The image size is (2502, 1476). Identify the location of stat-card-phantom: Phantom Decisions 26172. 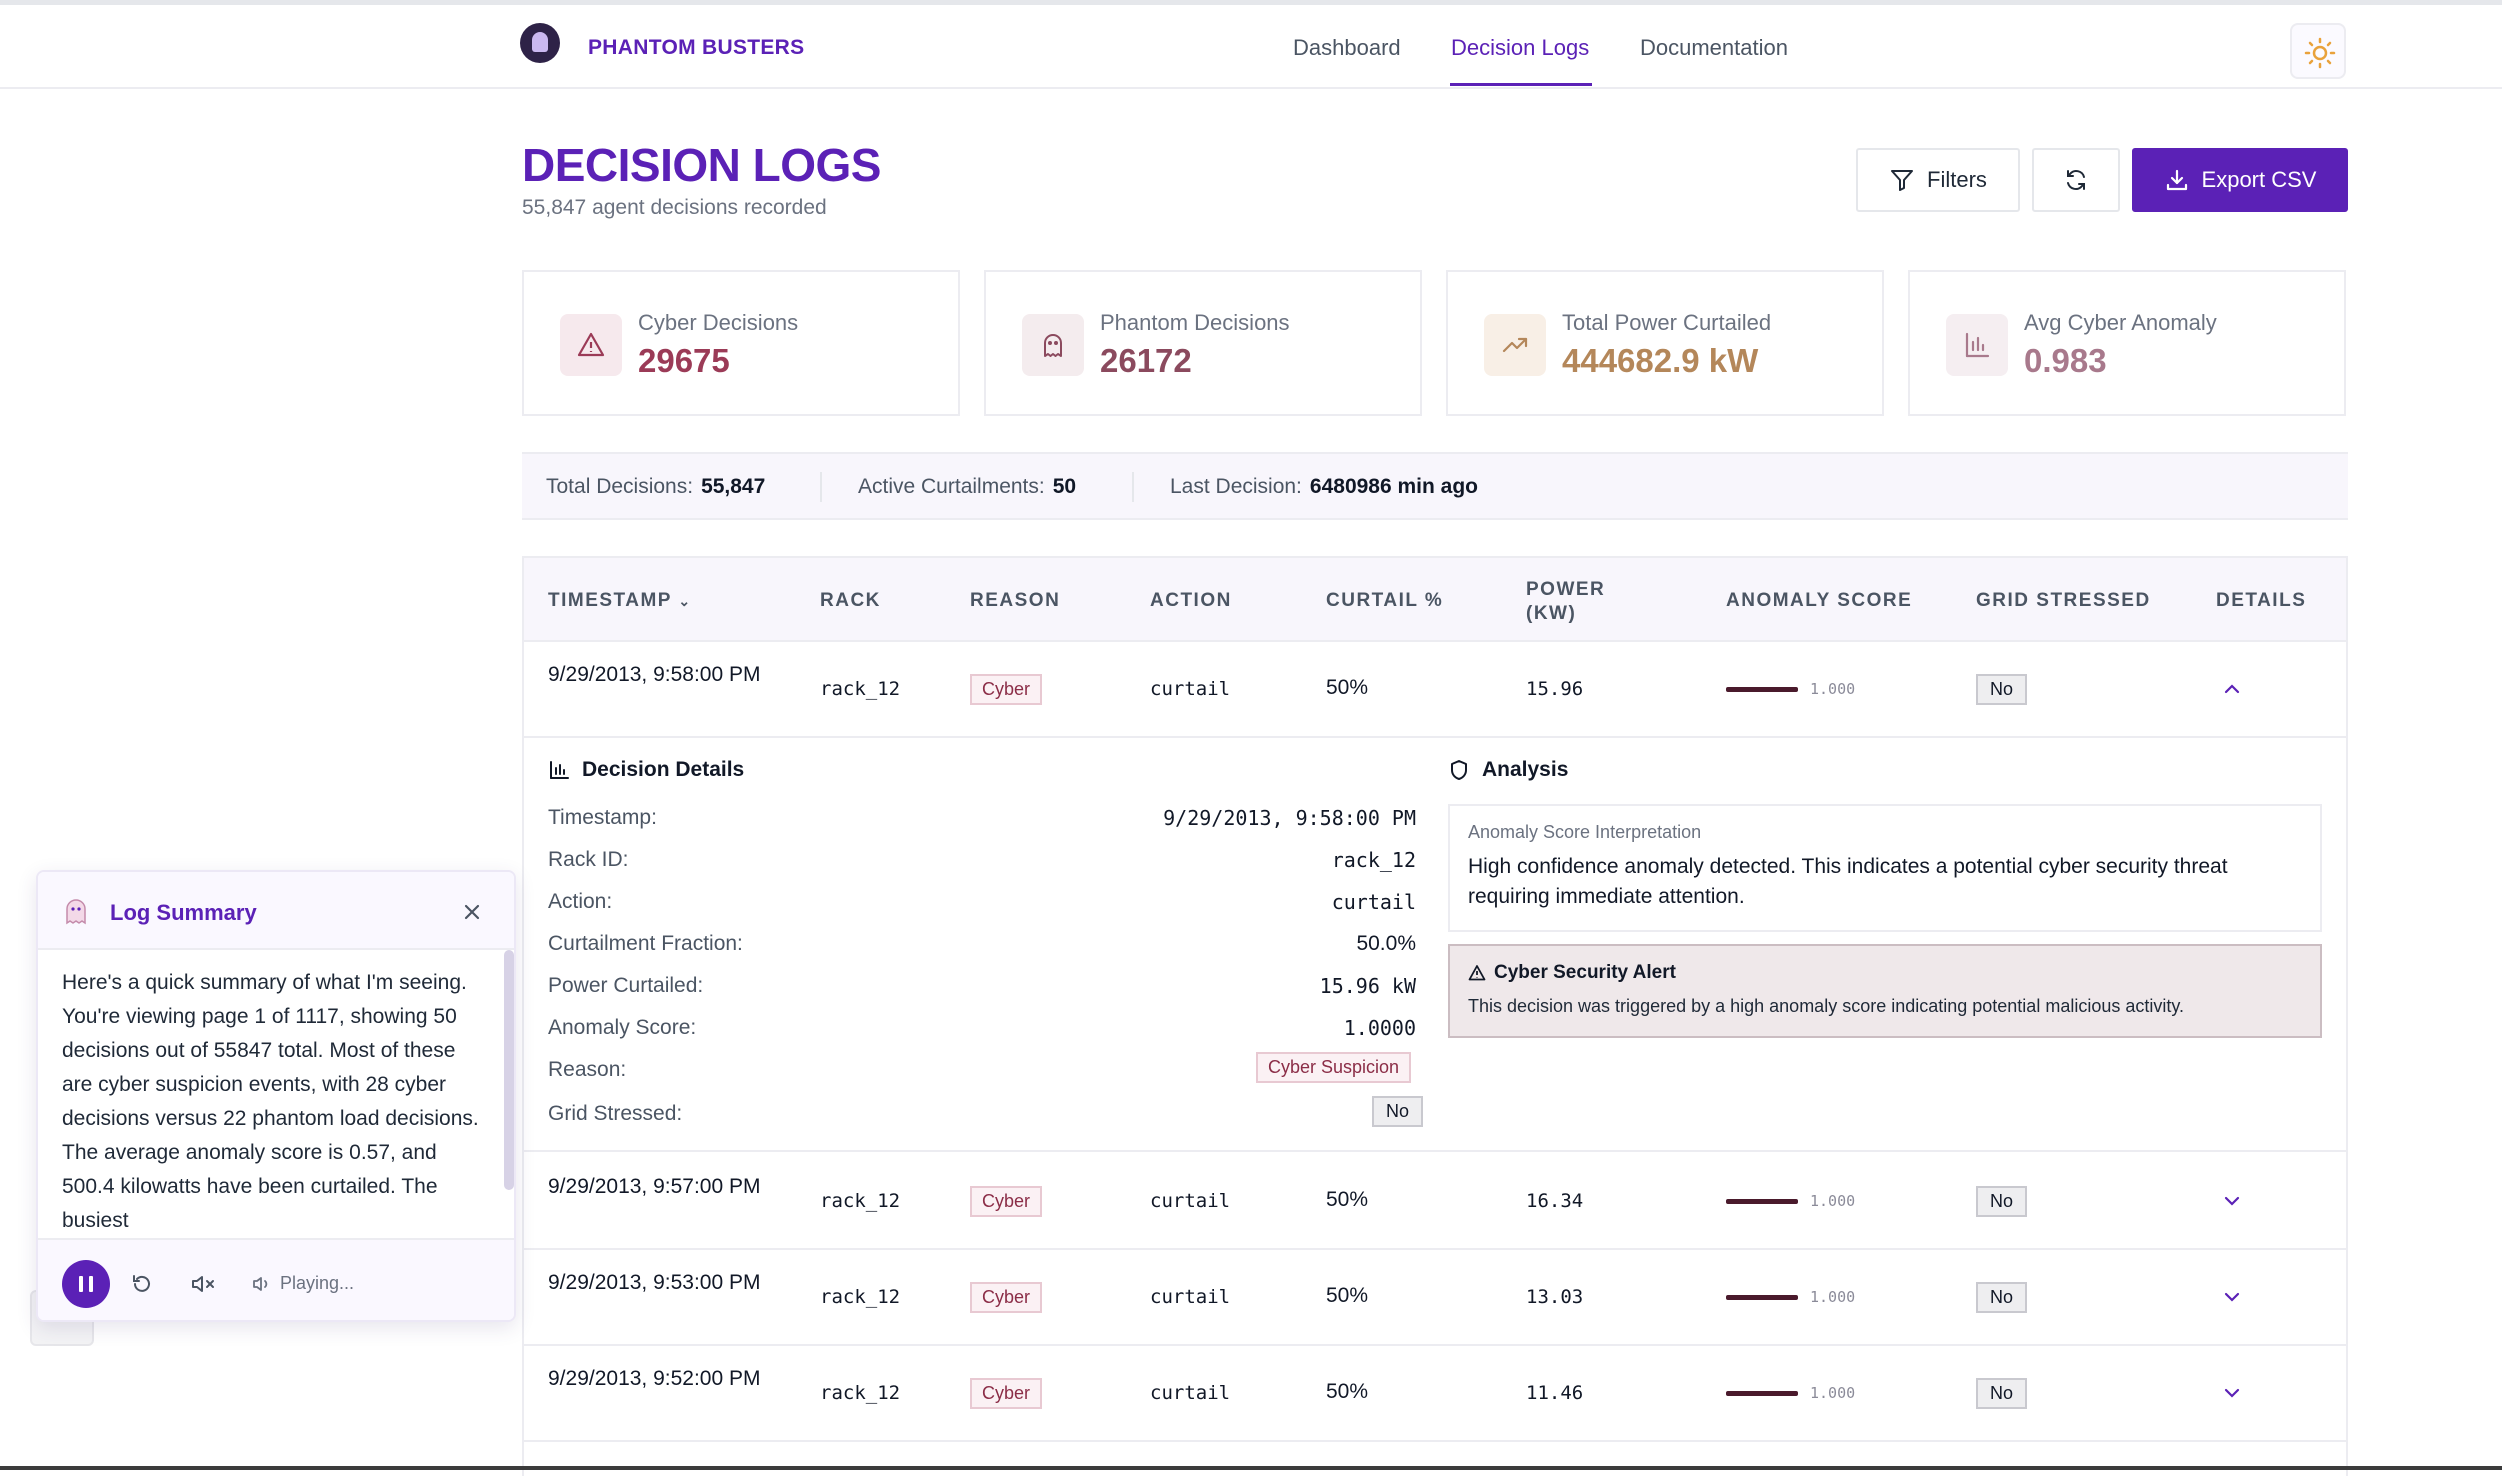
(1203, 343).